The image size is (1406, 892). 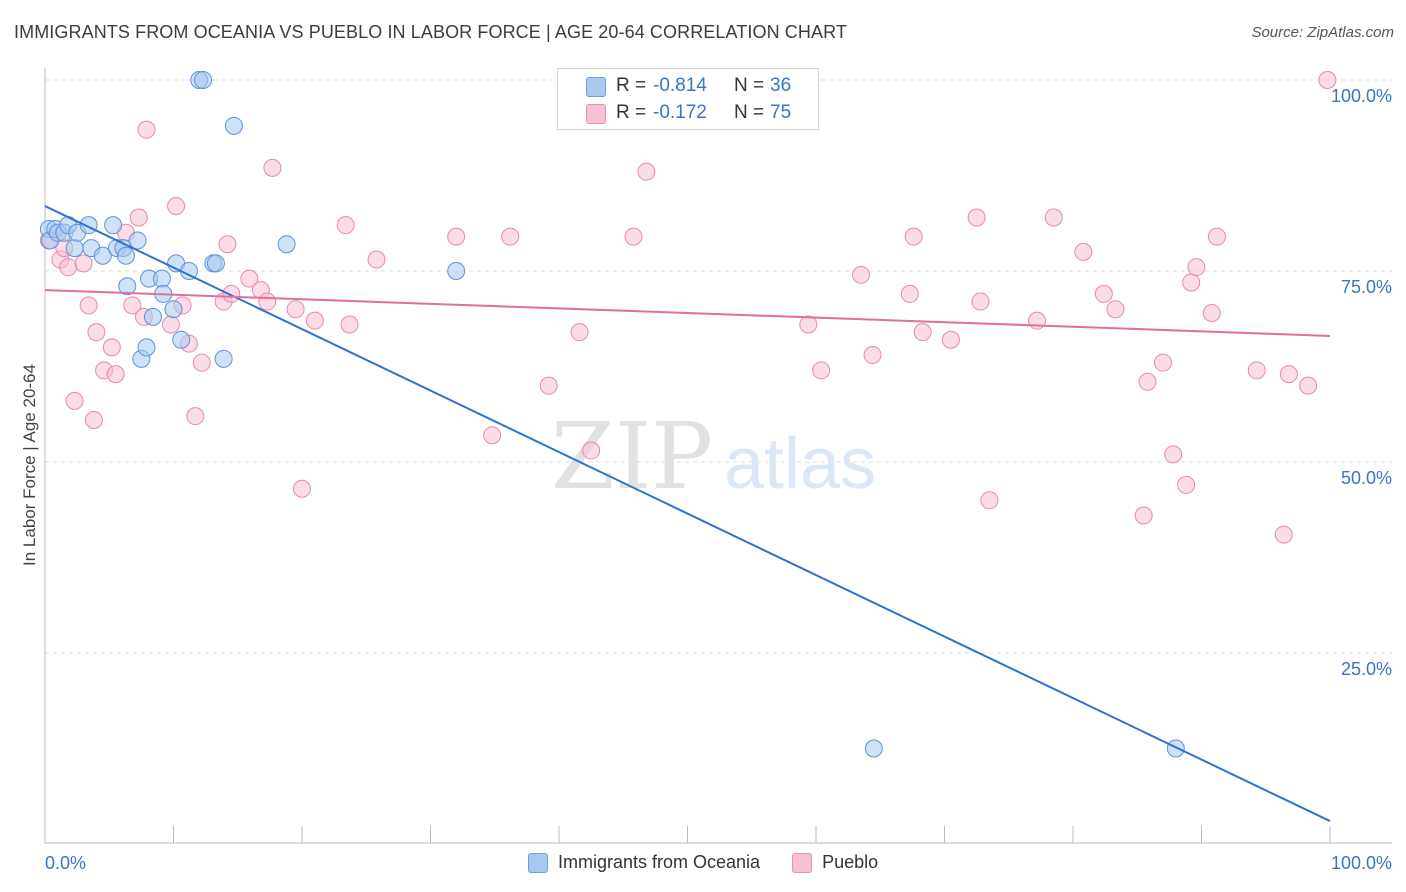 I want to click on legend-swatch-pueblo, so click(x=802, y=862).